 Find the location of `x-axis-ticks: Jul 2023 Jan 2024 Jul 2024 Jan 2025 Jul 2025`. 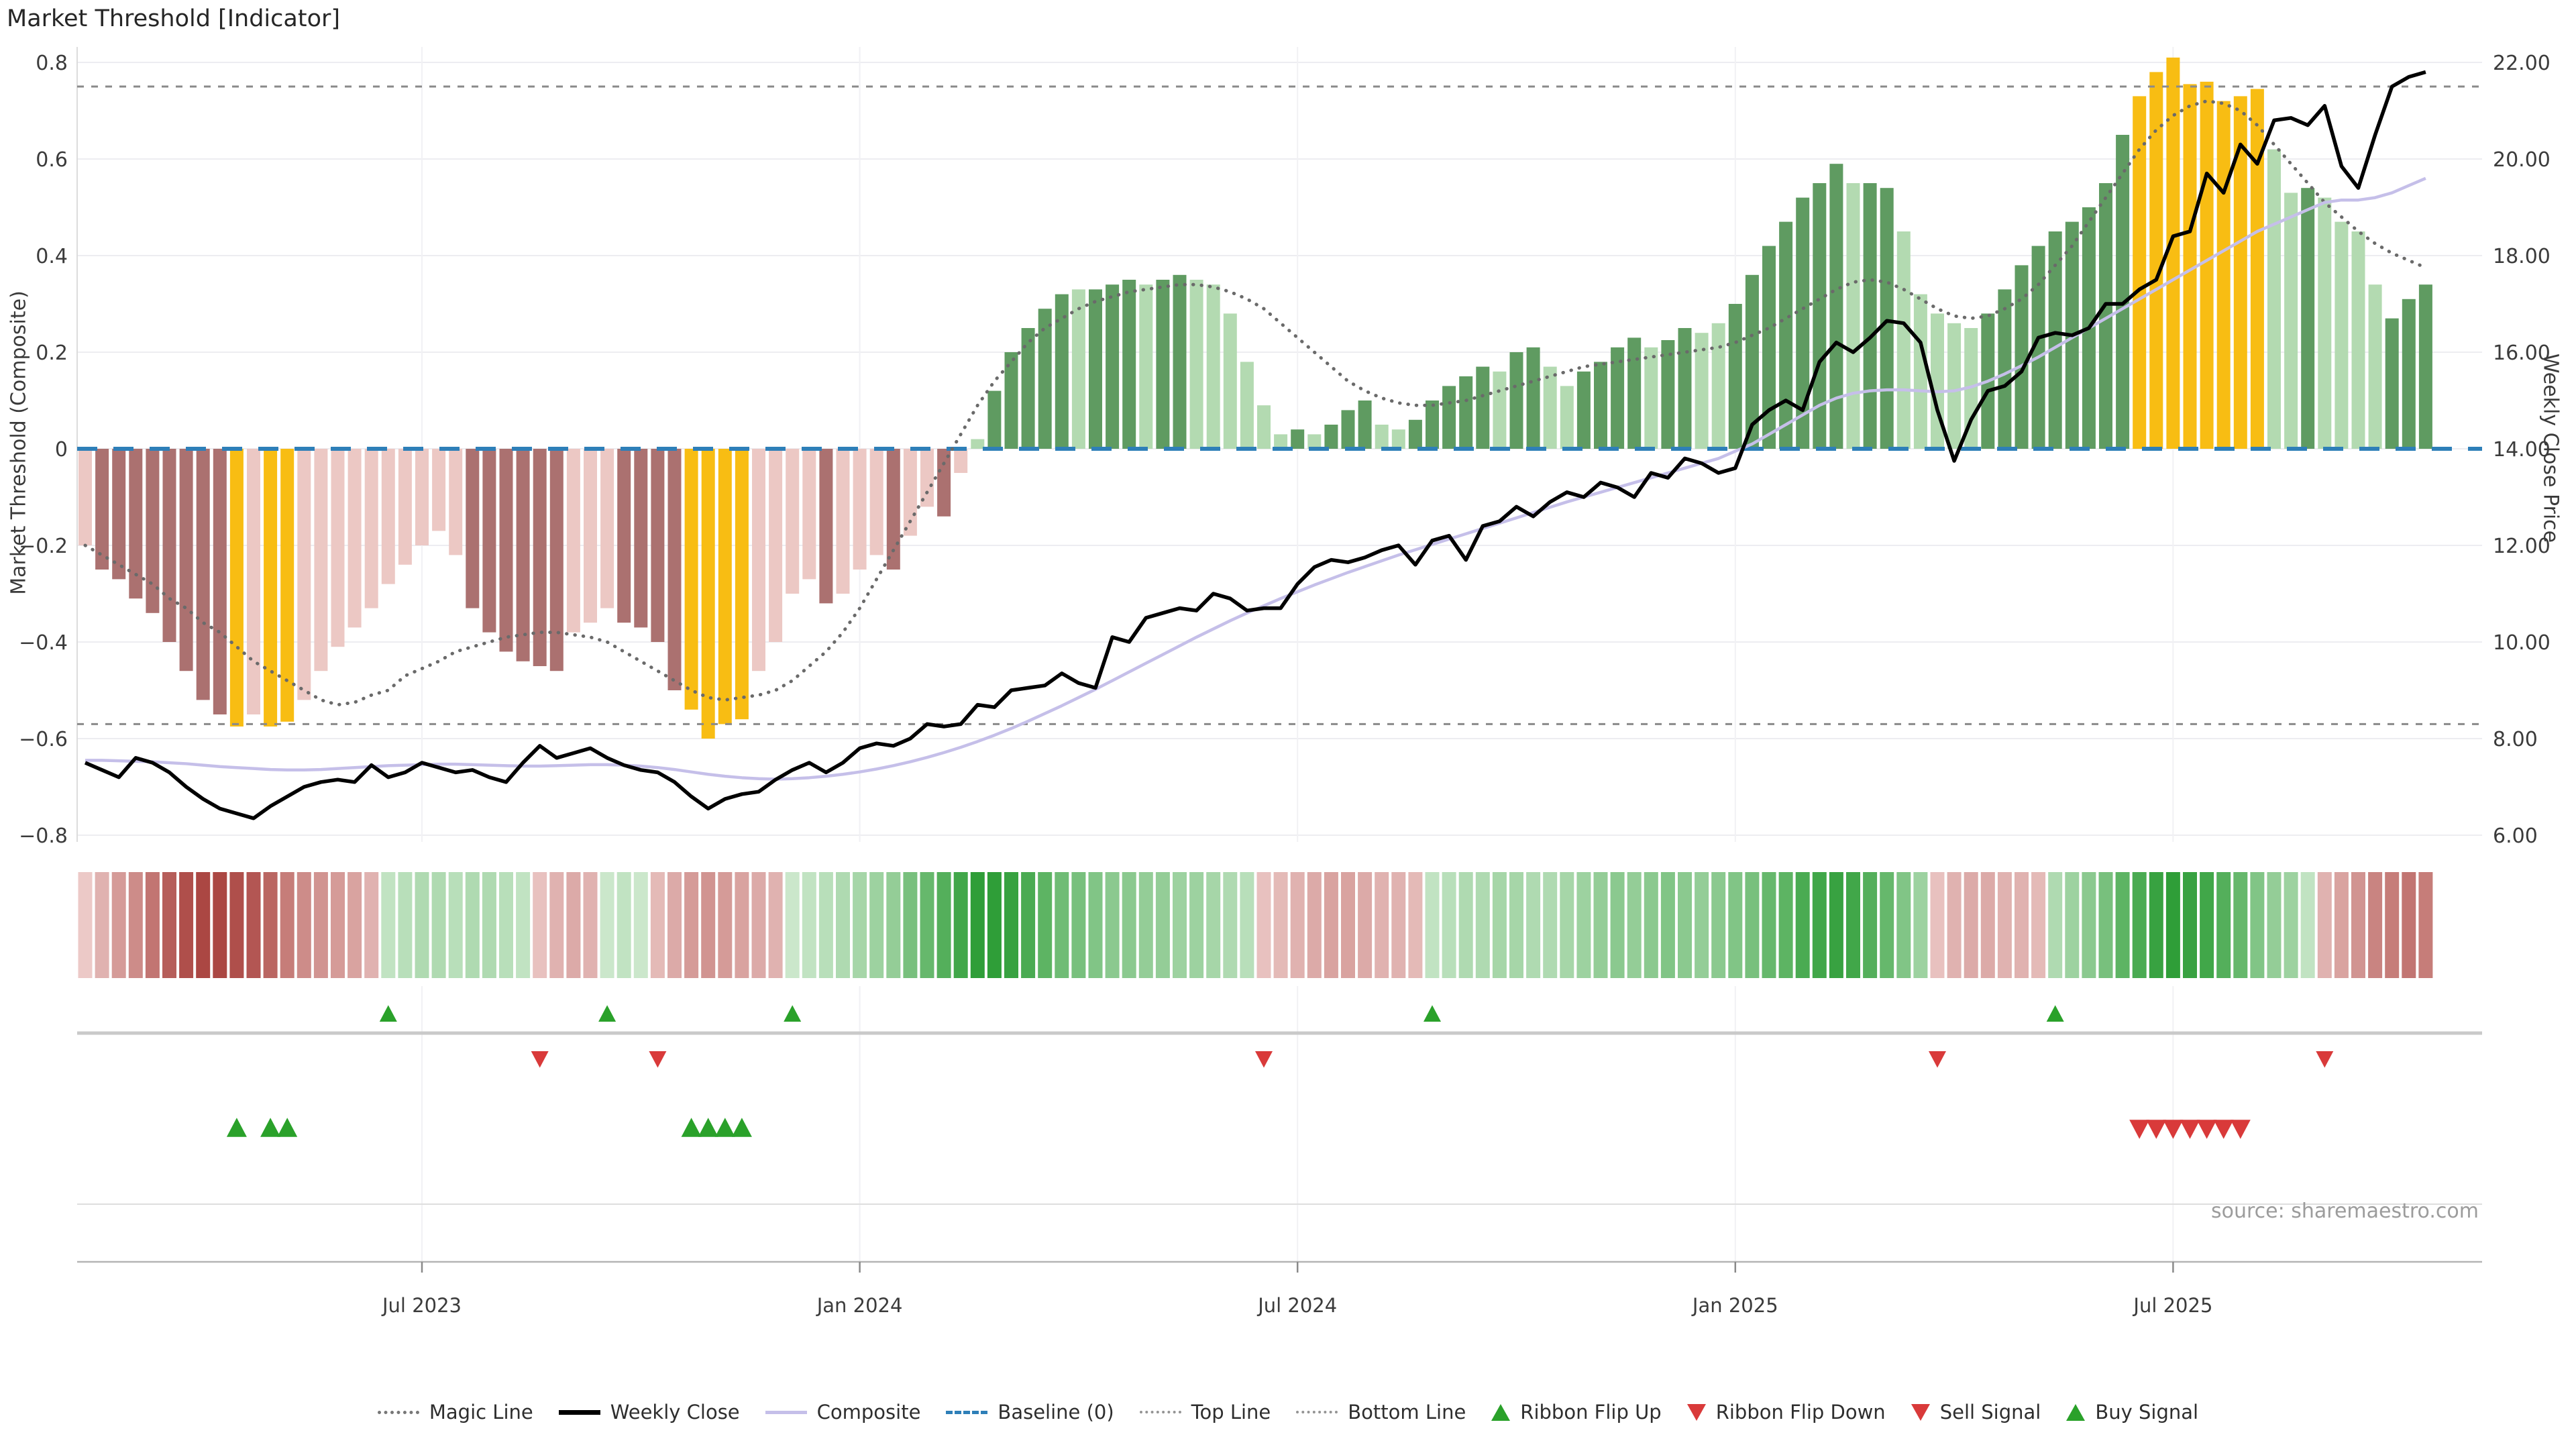

x-axis-ticks: Jul 2023 Jan 2024 Jul 2024 Jan 2025 Jul 2025 is located at coordinates (1296, 1289).